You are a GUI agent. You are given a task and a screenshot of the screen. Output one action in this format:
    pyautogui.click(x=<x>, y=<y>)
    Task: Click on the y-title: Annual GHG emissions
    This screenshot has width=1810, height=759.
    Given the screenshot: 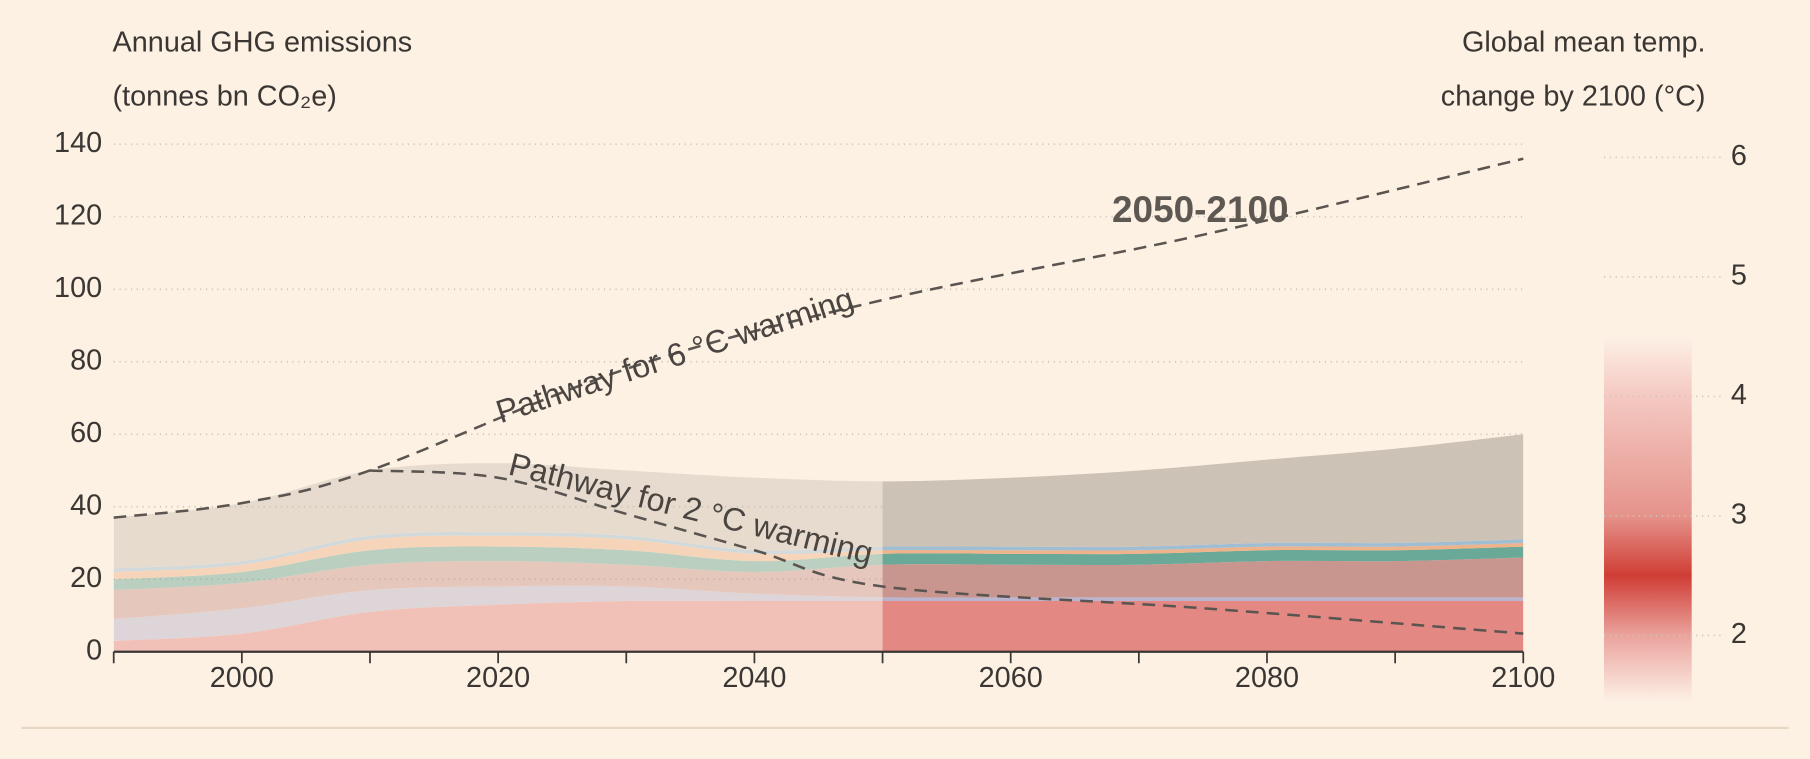 What is the action you would take?
    pyautogui.click(x=263, y=42)
    